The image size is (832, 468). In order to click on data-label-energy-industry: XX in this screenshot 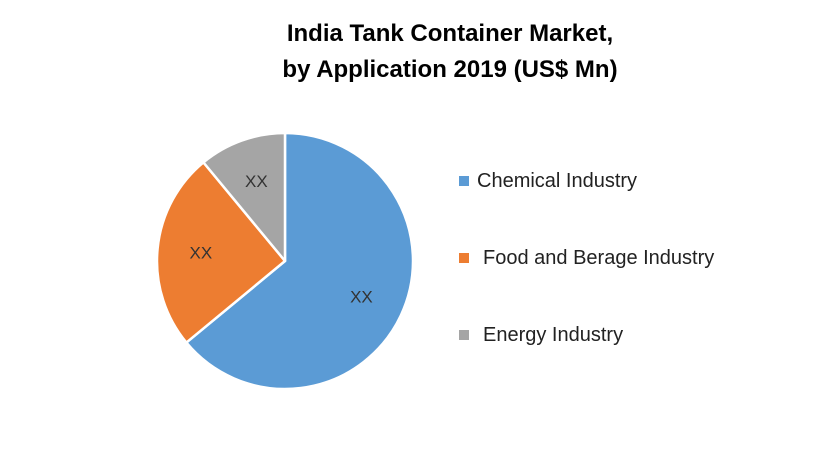, I will do `click(256, 181)`.